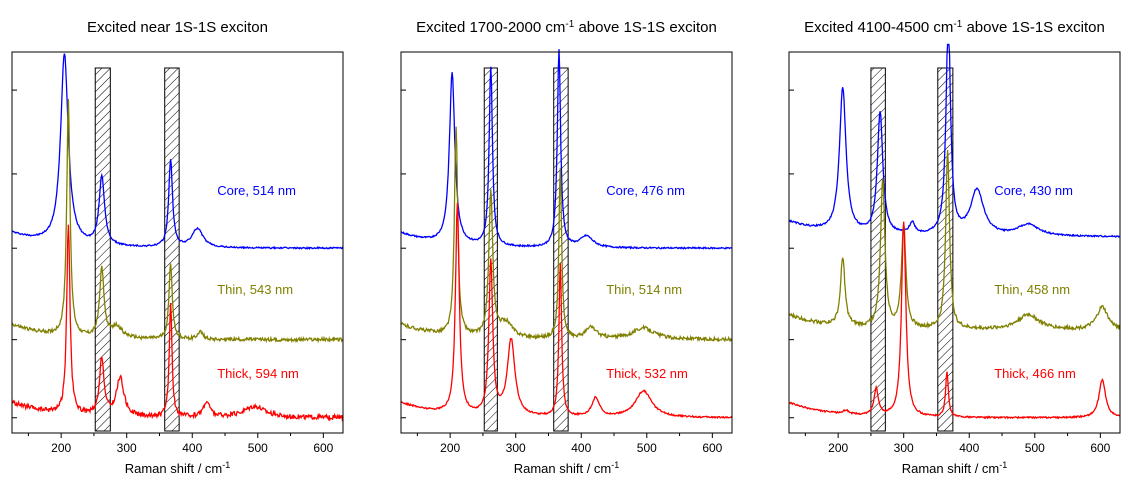 The image size is (1132, 481). I want to click on series-label: Core, 514 nm, so click(256, 190).